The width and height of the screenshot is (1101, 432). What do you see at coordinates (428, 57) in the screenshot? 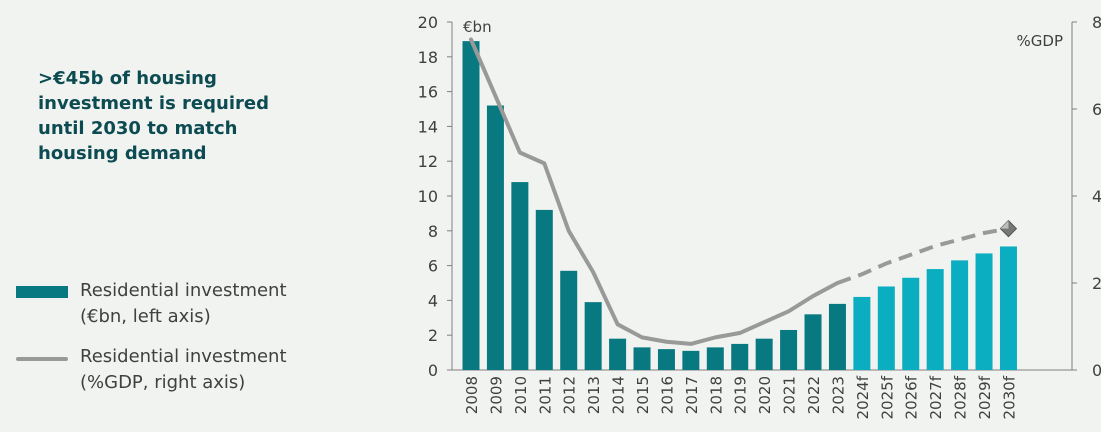
I see `left-tick-label: 18` at bounding box center [428, 57].